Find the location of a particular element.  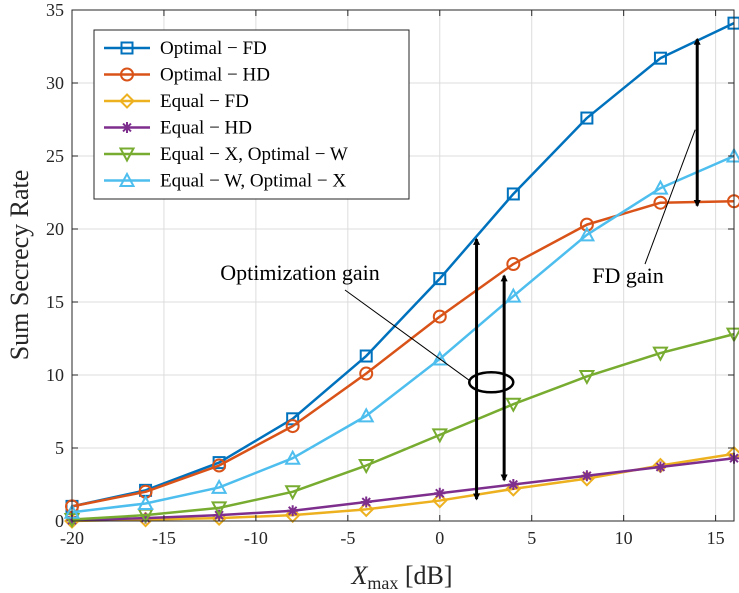

legend-label: Equal − FD is located at coordinates (204, 101).